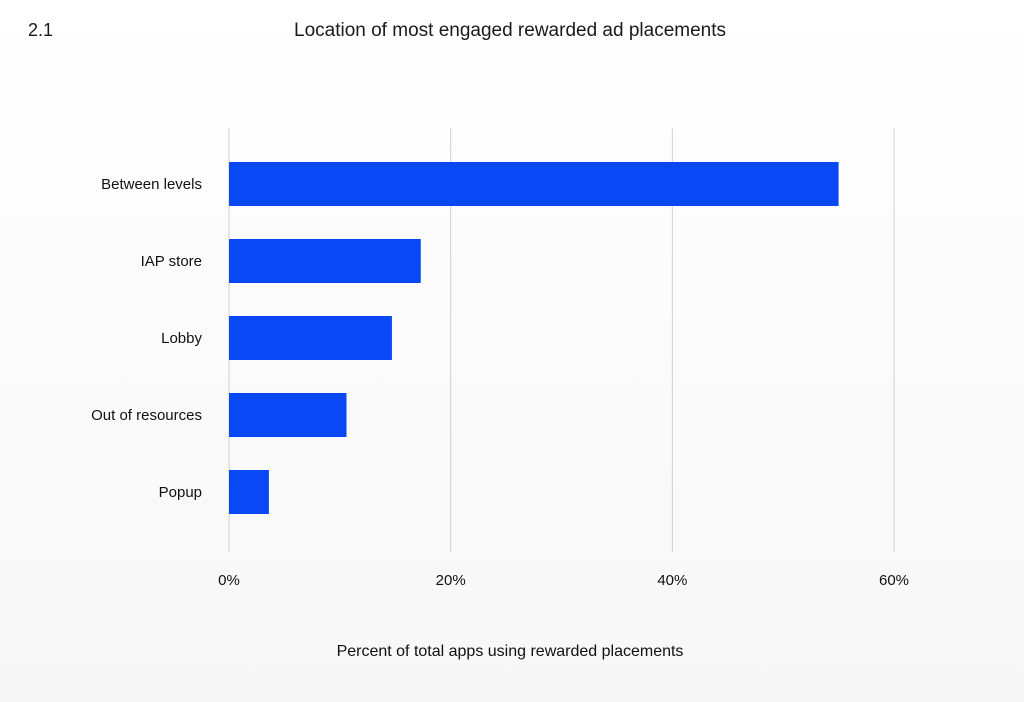 The height and width of the screenshot is (702, 1024). I want to click on x-tick-label: 20%, so click(451, 580).